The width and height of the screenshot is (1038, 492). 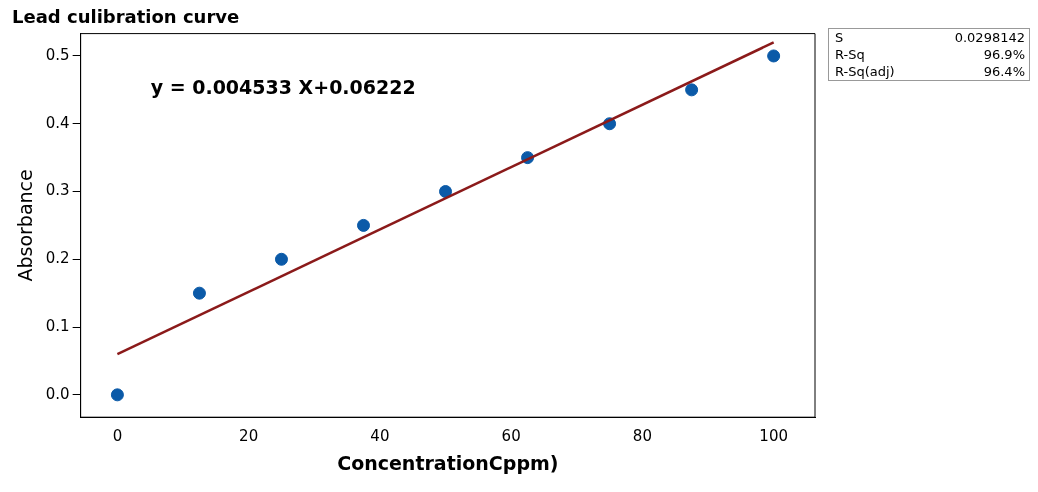 What do you see at coordinates (283, 86) in the screenshot?
I see `annotation: y = 0.004533 X+0.06222` at bounding box center [283, 86].